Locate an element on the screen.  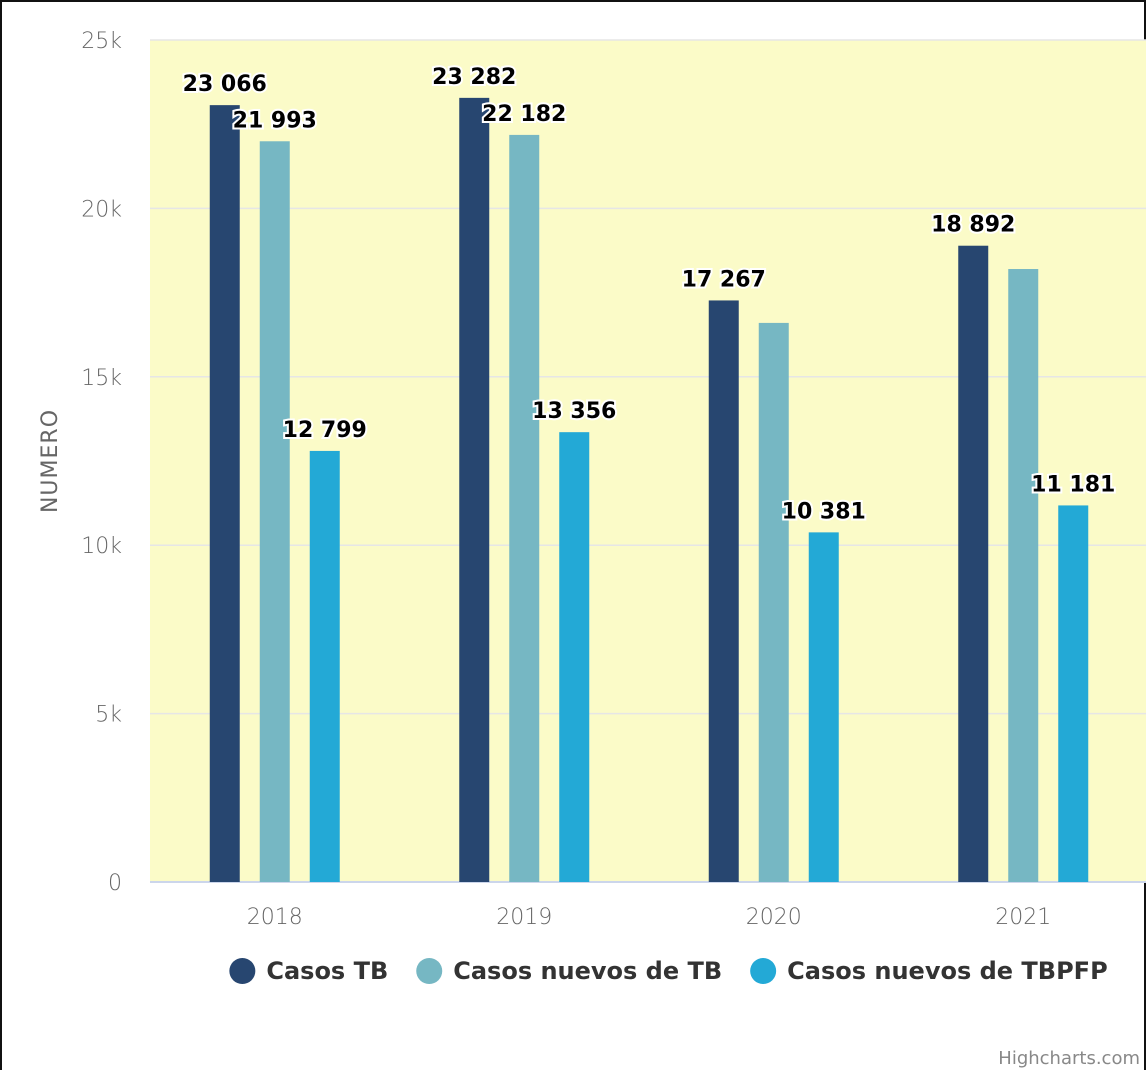
bar-casos-tb-2020 is located at coordinates (723, 591).